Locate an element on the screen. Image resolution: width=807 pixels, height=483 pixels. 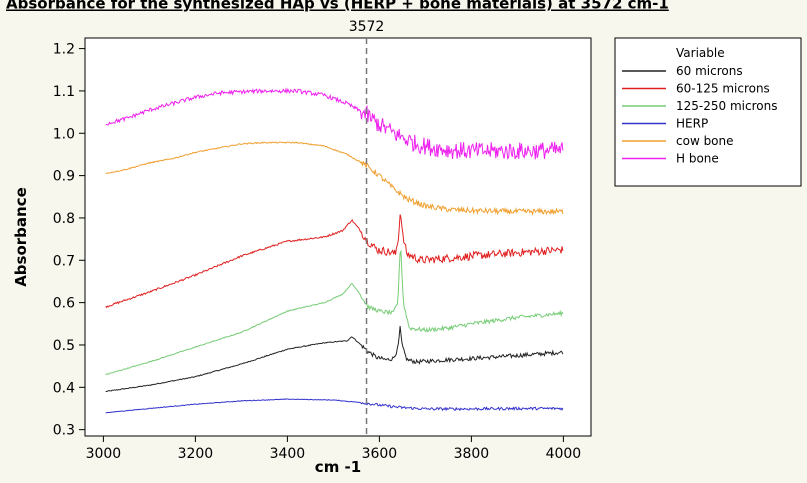
y-axis-title: Absorbance is located at coordinates (21, 237).